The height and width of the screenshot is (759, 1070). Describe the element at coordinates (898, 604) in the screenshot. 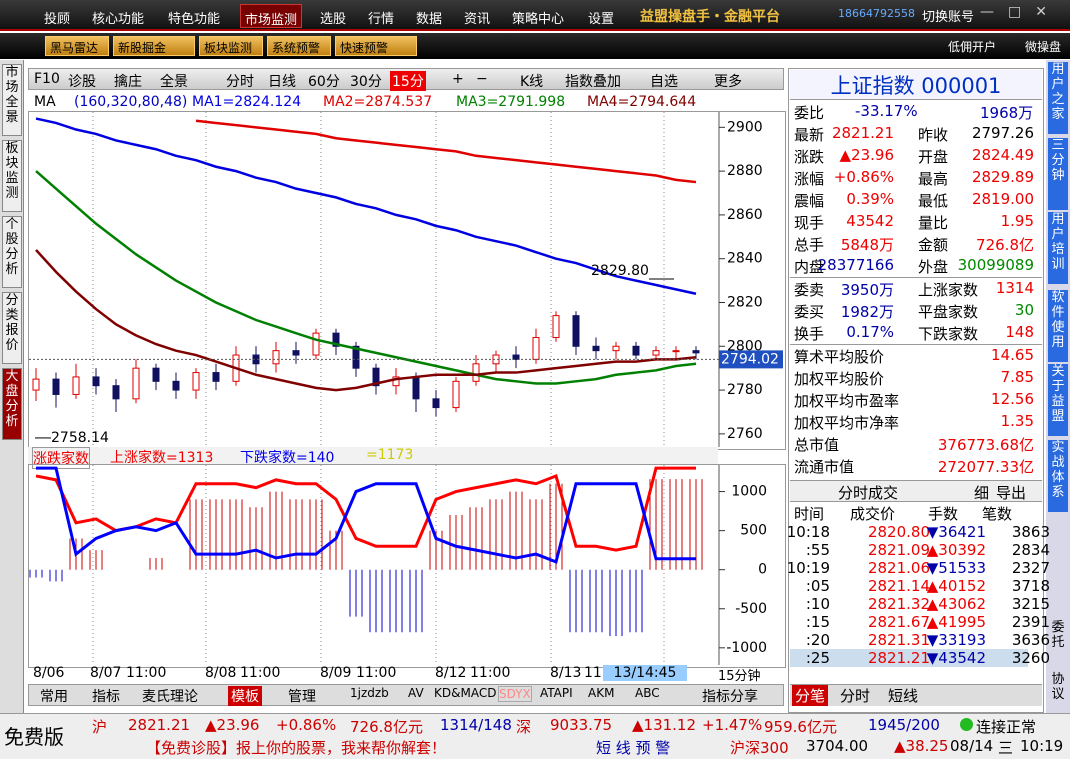

I see `trade-cell: 2821.32` at that location.